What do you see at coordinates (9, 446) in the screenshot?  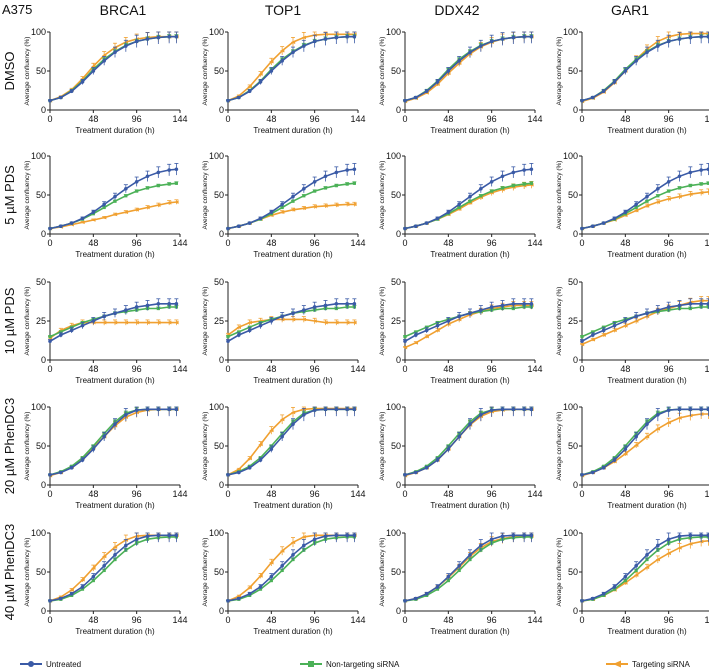 I see `row-label-20-m-phendc3: 20 µM PhenDC3` at bounding box center [9, 446].